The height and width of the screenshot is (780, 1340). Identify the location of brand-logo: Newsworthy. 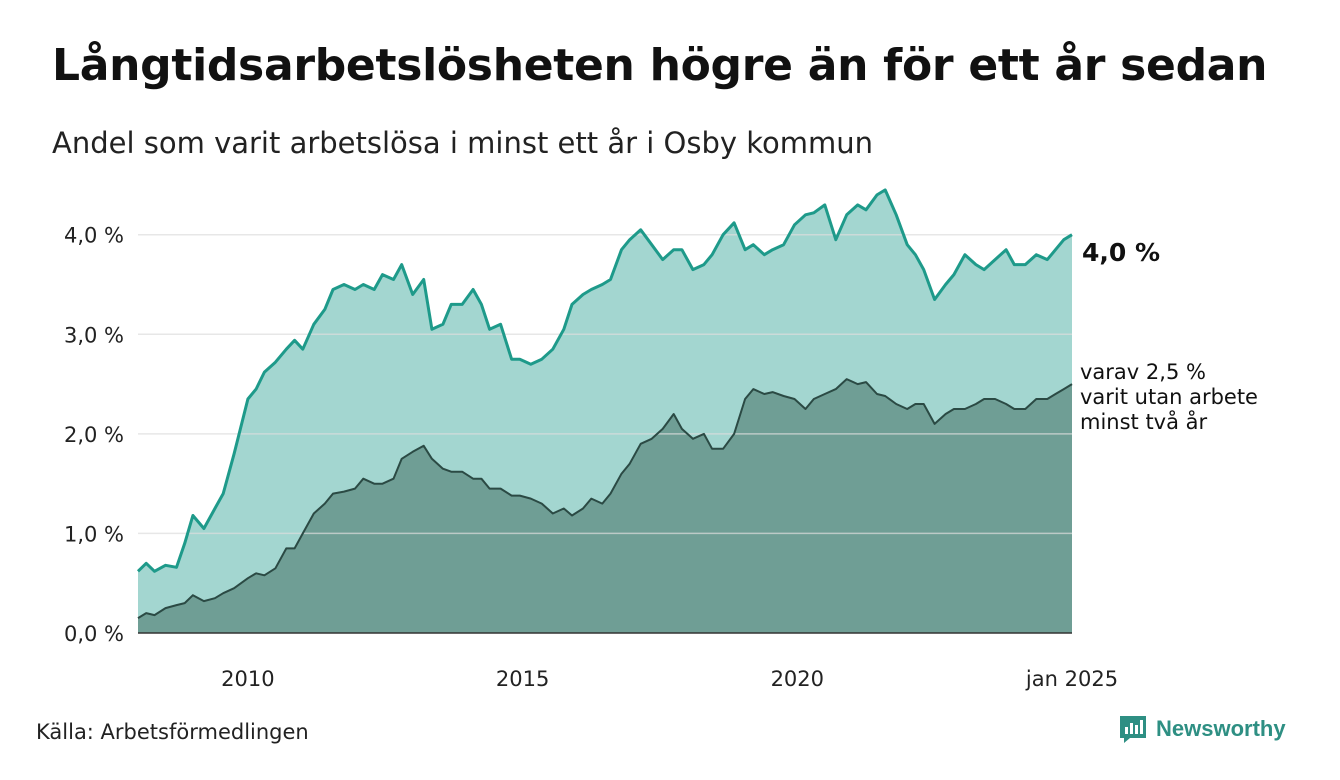
(1202, 729).